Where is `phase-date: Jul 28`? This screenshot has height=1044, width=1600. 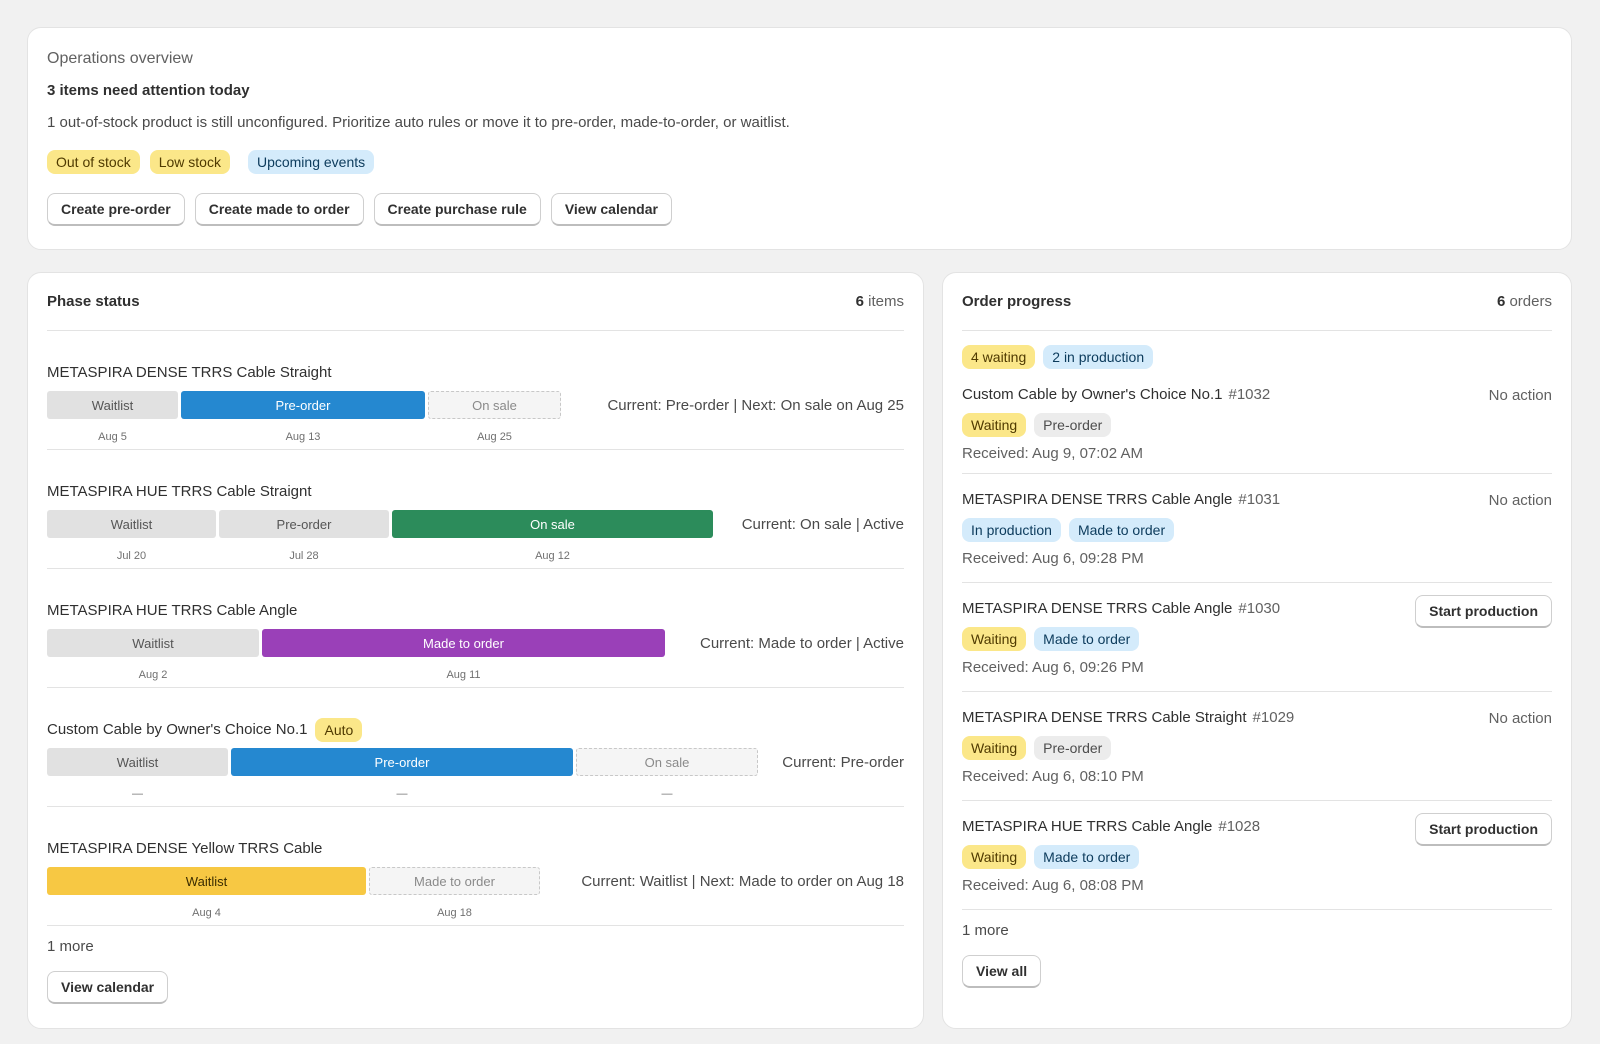 phase-date: Jul 28 is located at coordinates (304, 556).